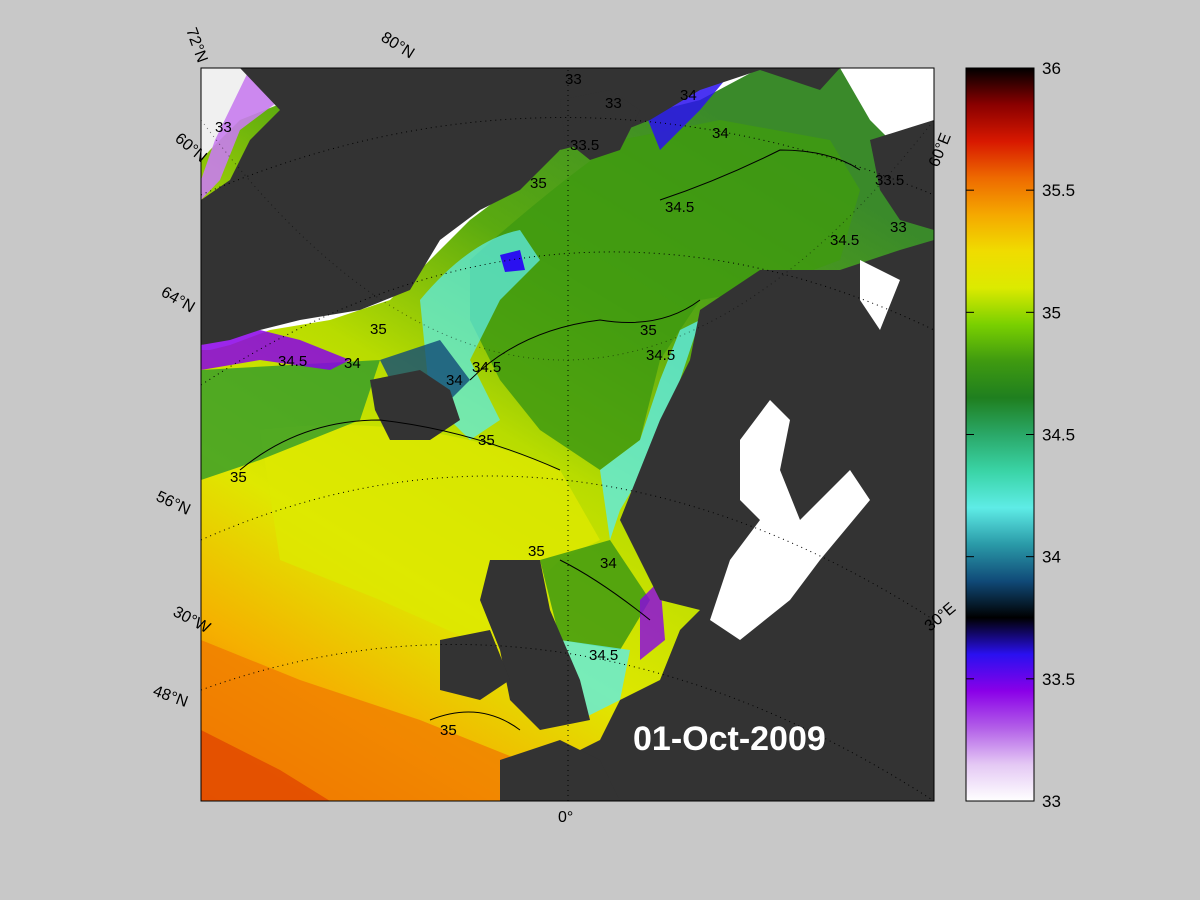 Image resolution: width=1200 pixels, height=900 pixels. Describe the element at coordinates (1058, 435) in the screenshot. I see `colorbar-tick-label: 34.5` at that location.